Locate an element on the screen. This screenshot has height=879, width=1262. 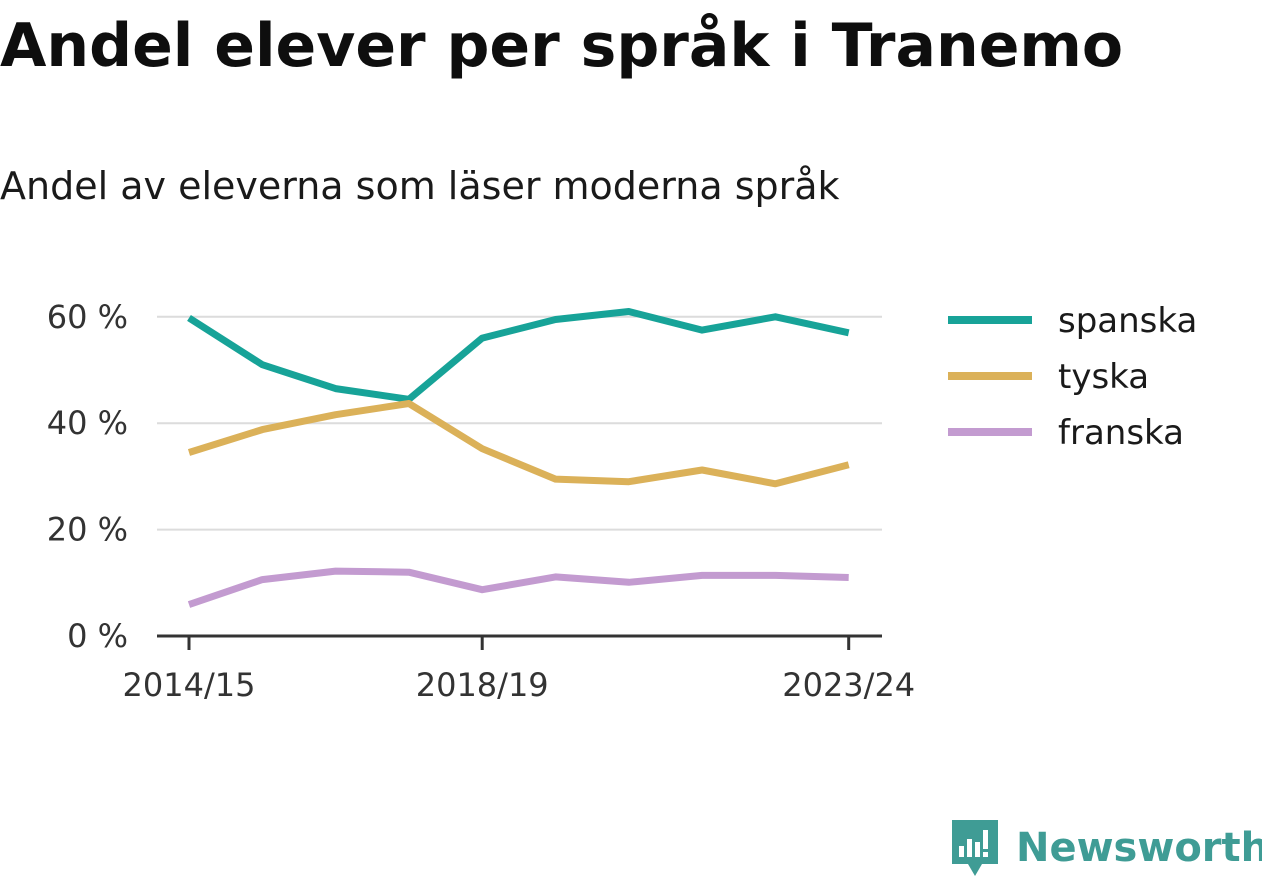
x-tick-label: 2023/24 is located at coordinates (848, 685).